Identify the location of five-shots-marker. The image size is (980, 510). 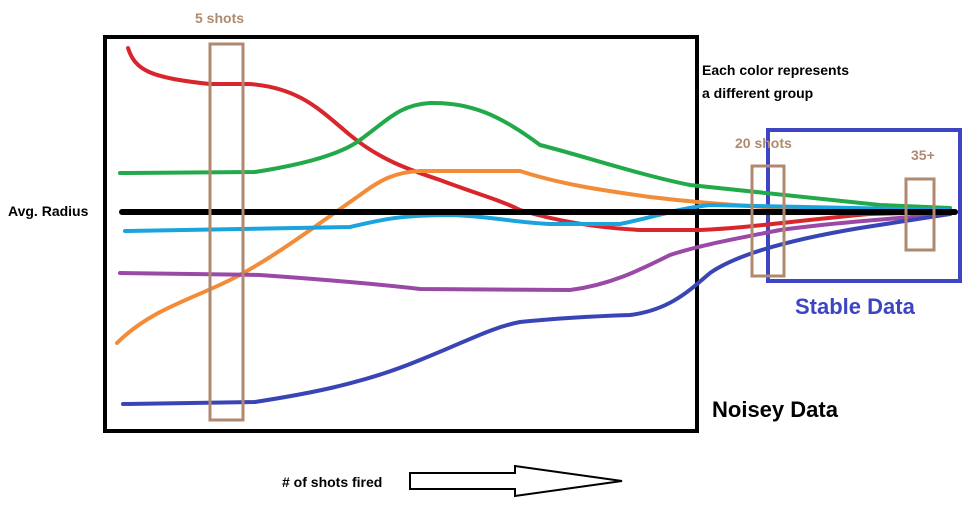
(226, 232).